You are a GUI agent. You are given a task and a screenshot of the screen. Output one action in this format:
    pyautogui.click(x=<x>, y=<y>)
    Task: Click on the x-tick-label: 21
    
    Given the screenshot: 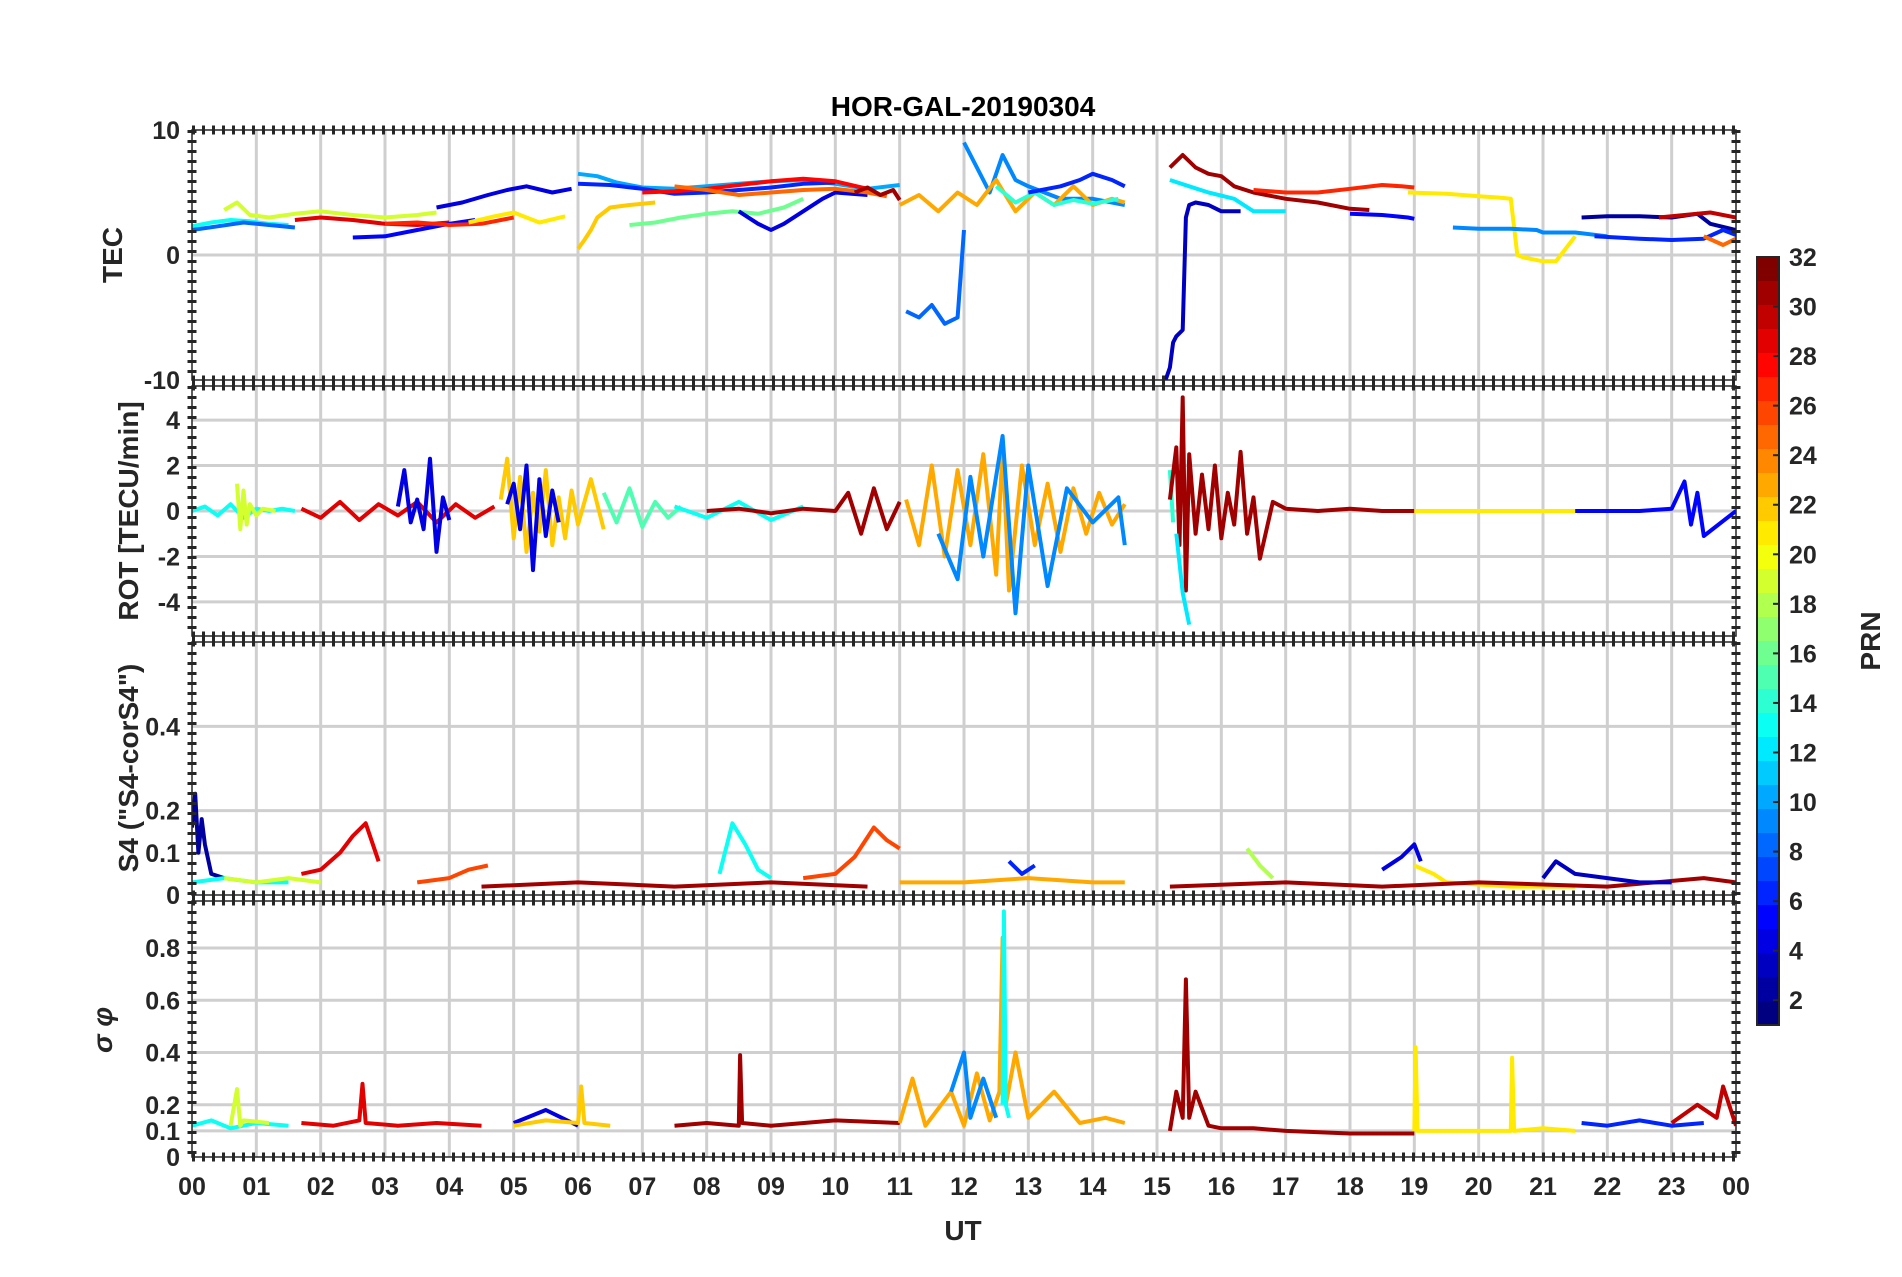 What is the action you would take?
    pyautogui.click(x=1543, y=1187)
    